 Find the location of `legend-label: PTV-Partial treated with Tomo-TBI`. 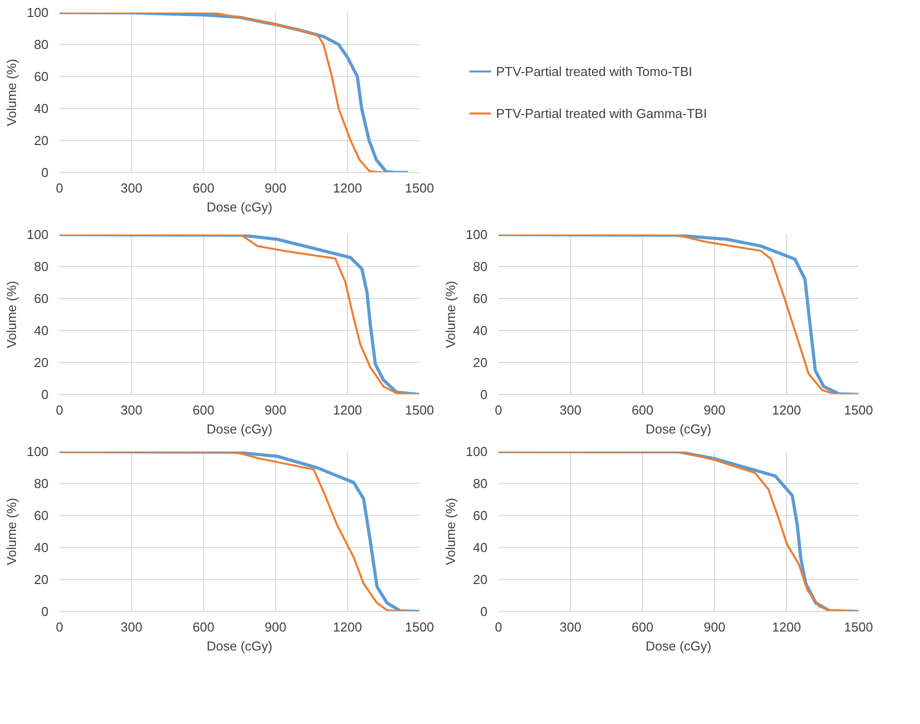

legend-label: PTV-Partial treated with Tomo-TBI is located at coordinates (594, 71).